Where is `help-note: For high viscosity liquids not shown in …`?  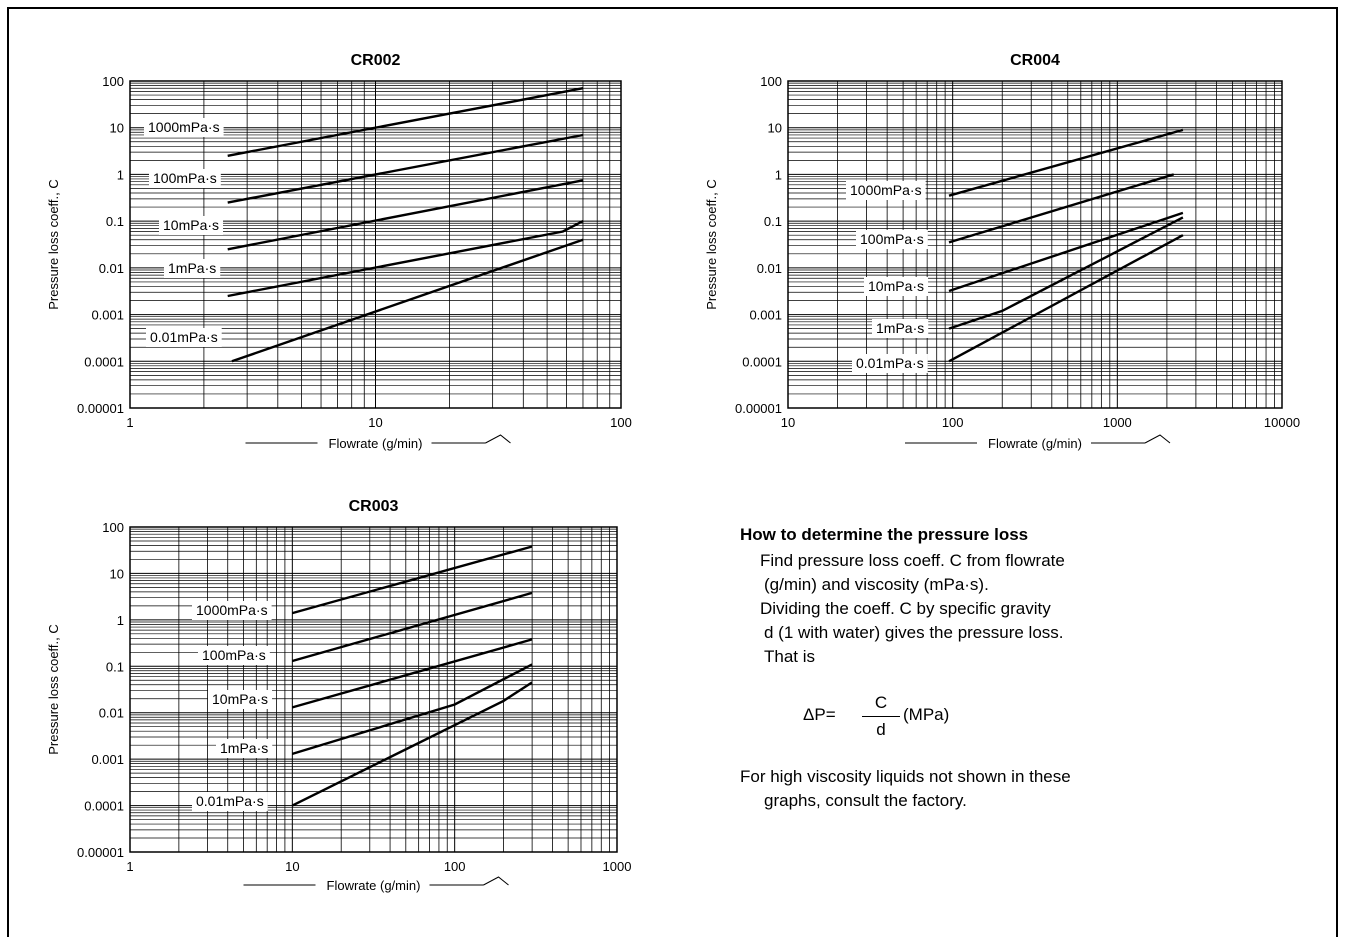 help-note: For high viscosity liquids not shown in … is located at coordinates (905, 789).